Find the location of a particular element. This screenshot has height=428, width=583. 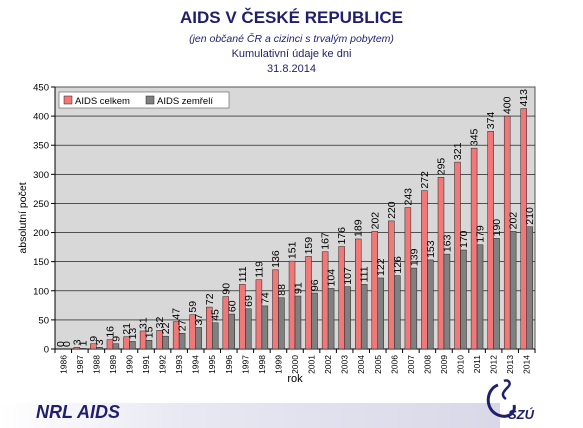

x-tick-label: 2011 is located at coordinates (477, 364).